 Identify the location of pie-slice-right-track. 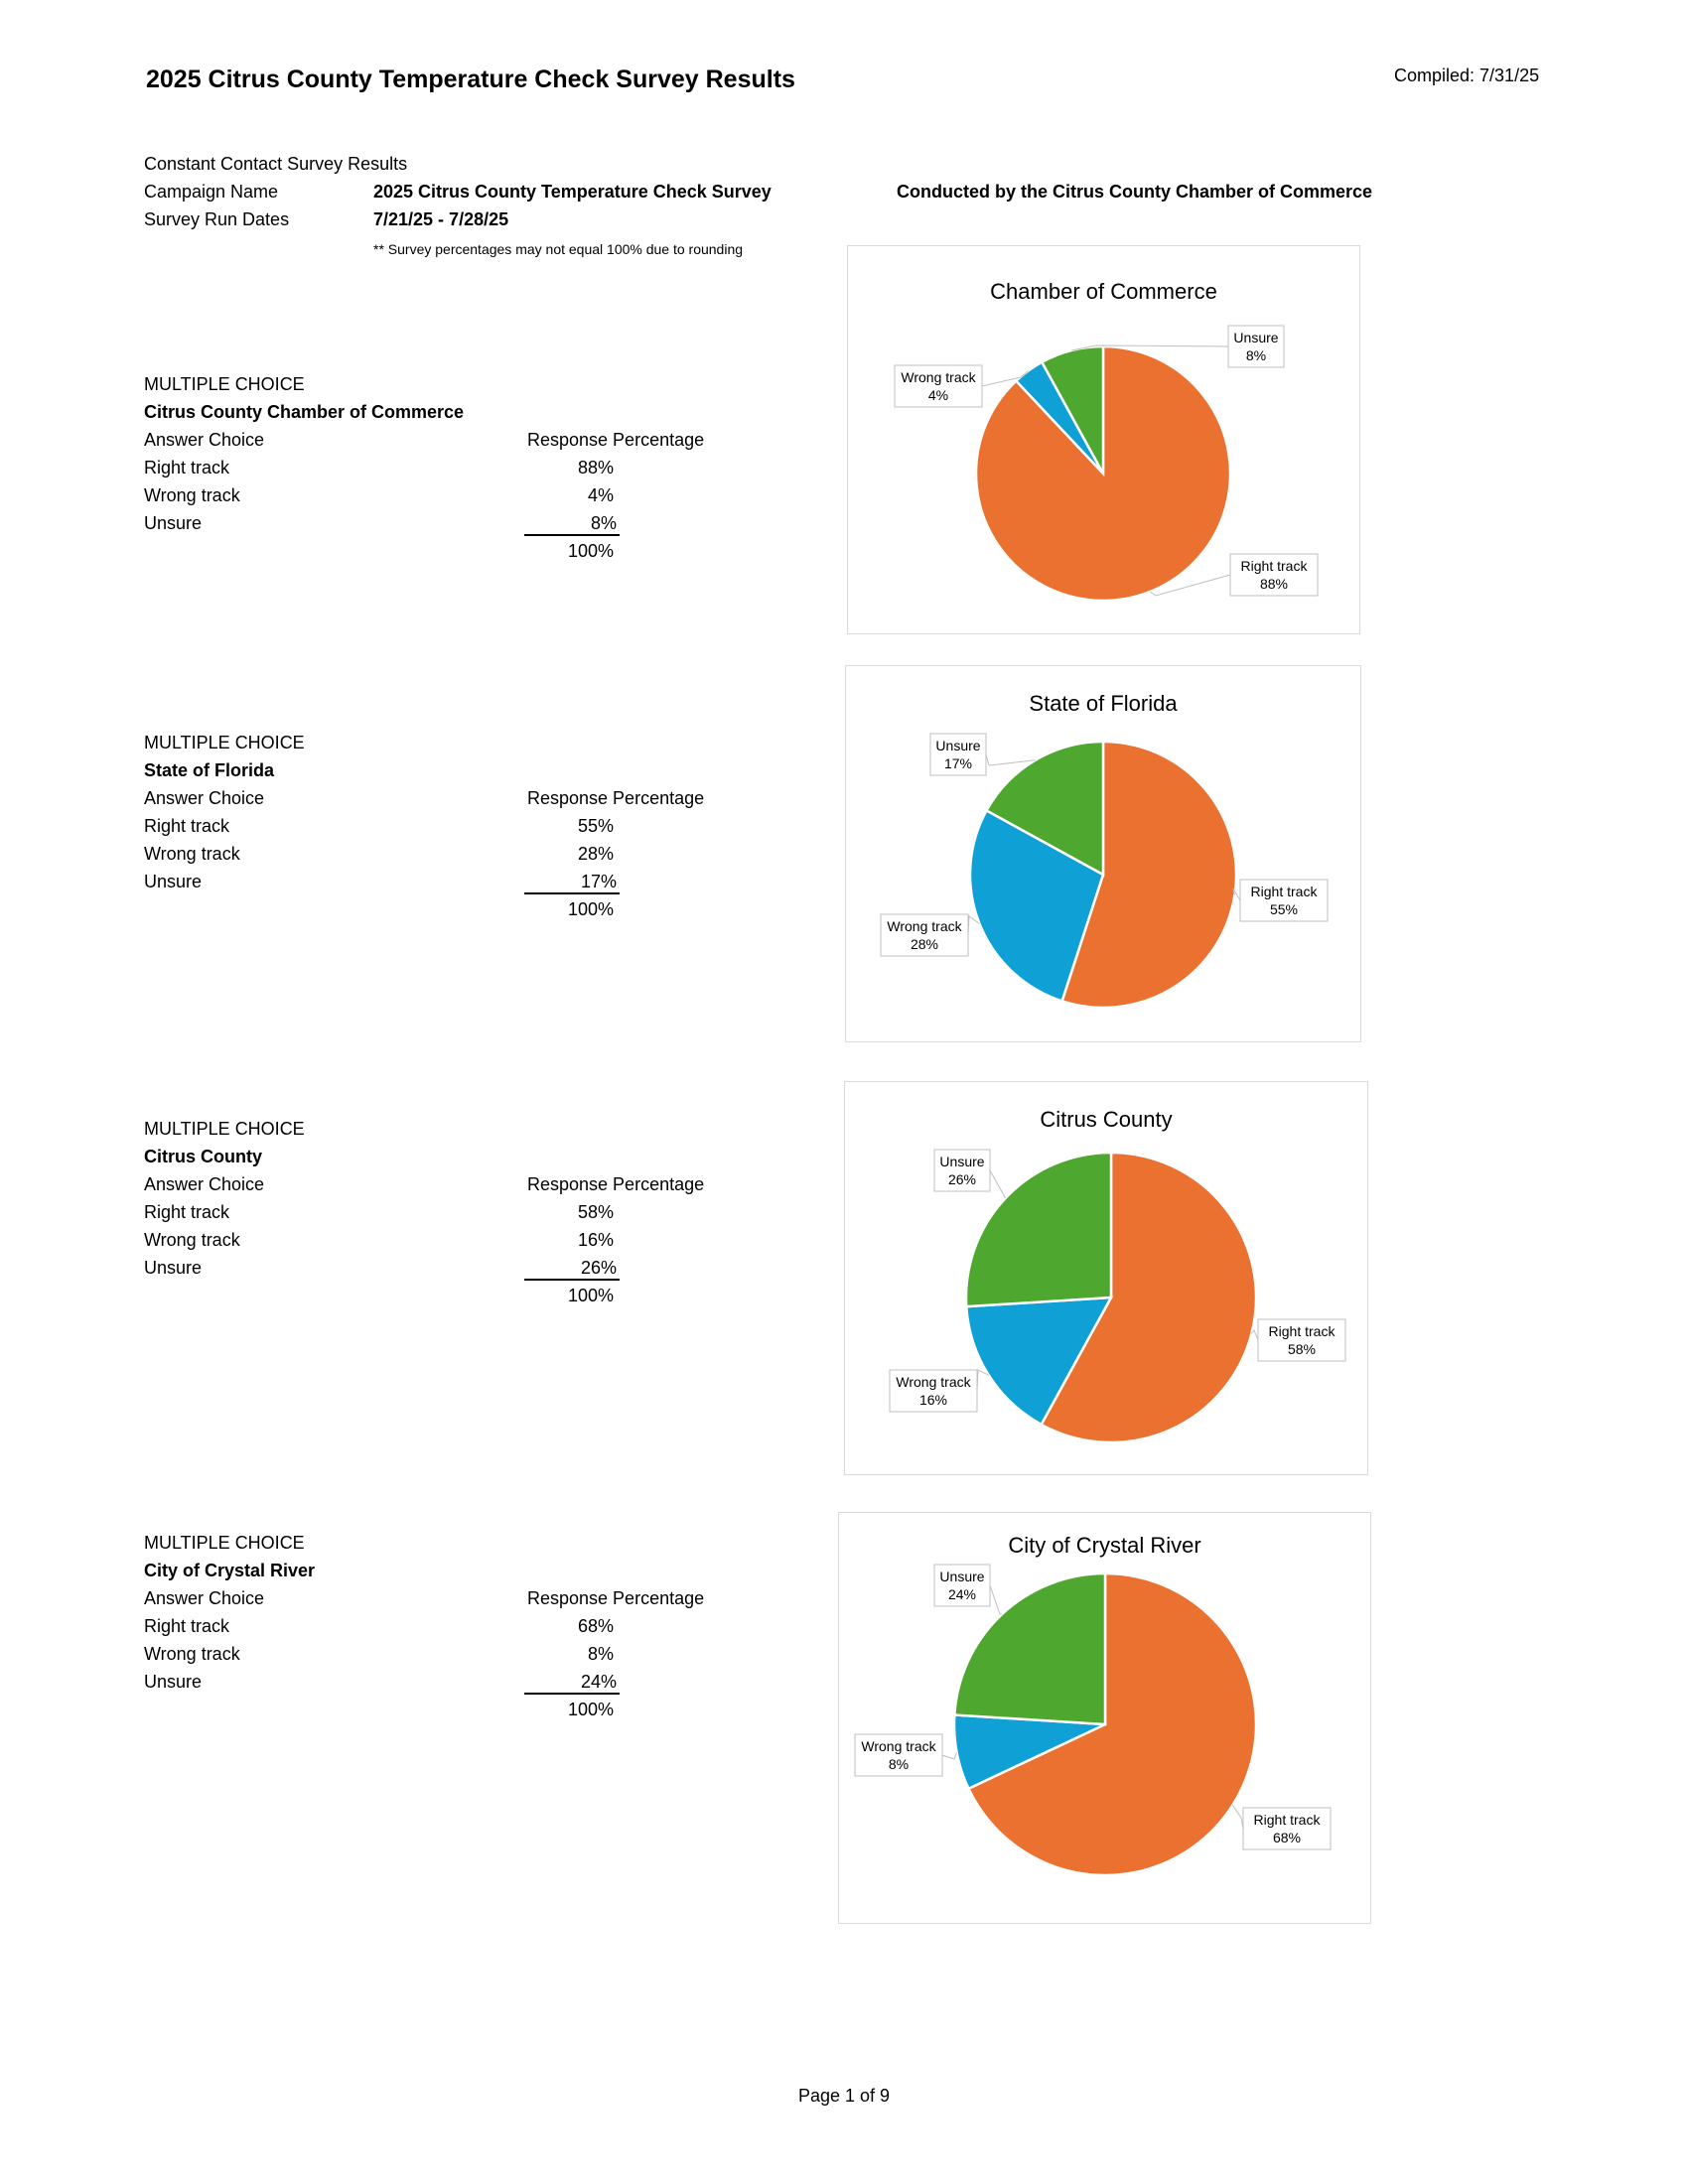
(1148, 1297).